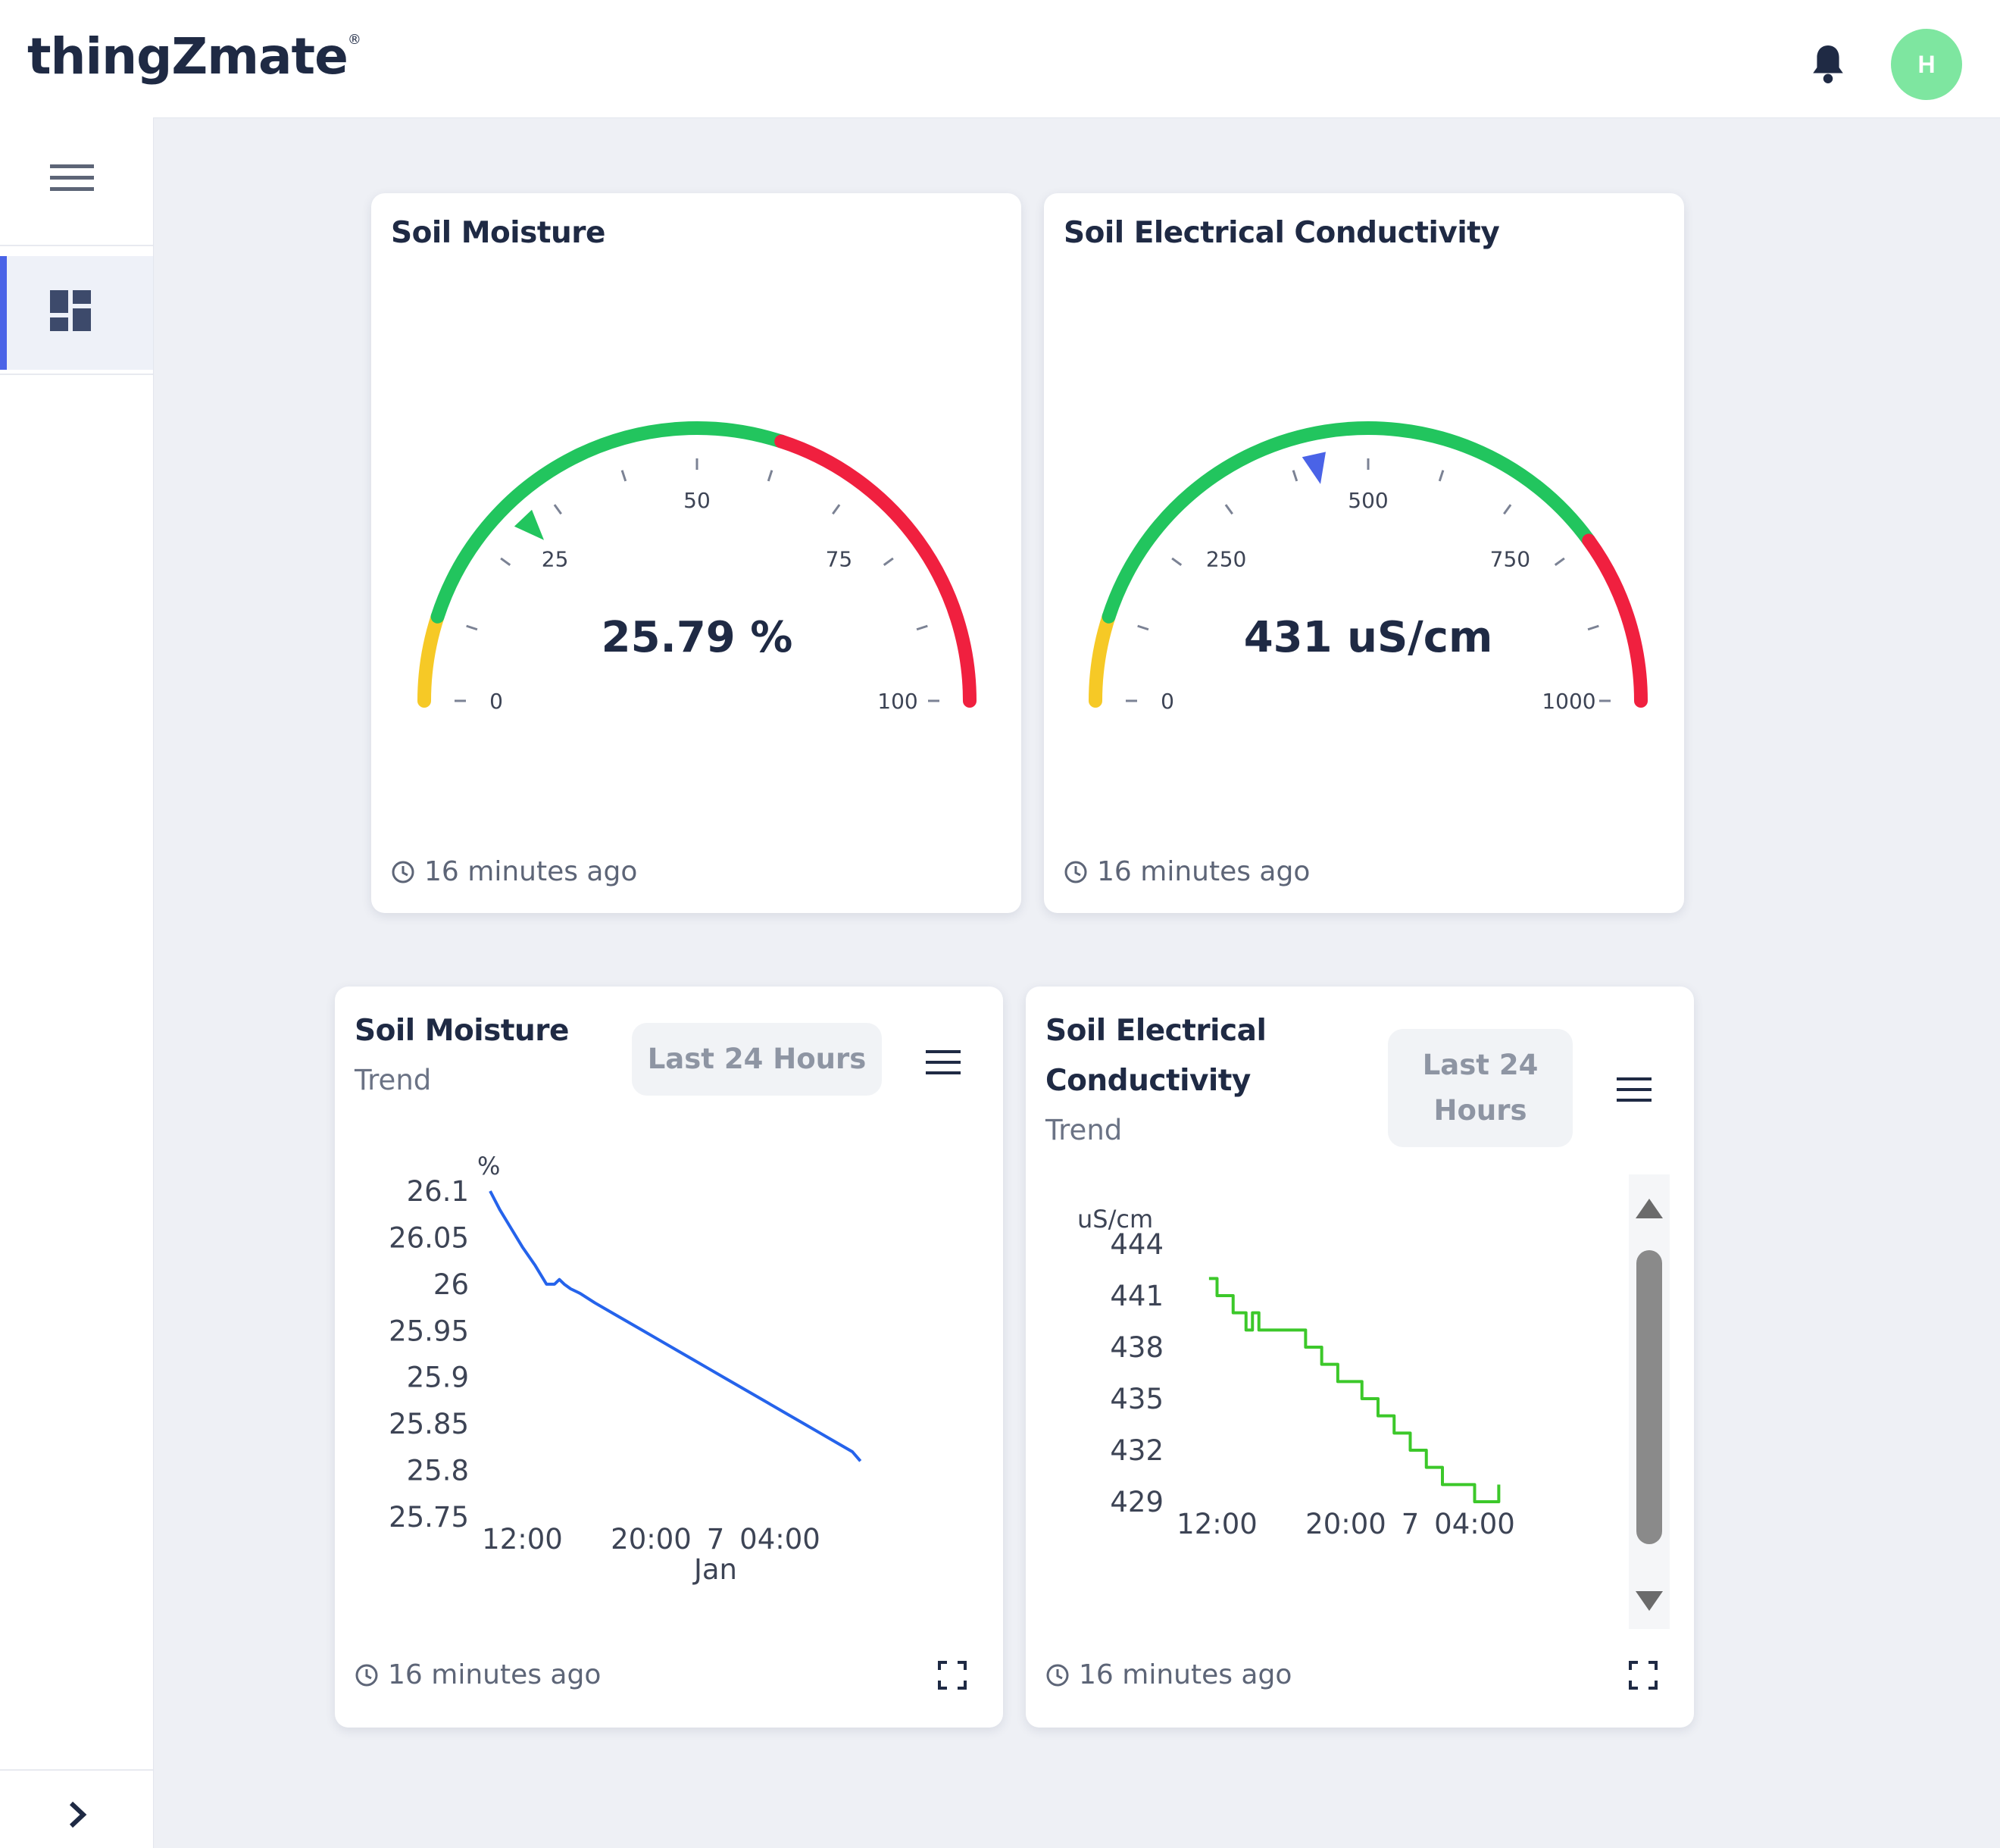 The height and width of the screenshot is (1848, 2000). Describe the element at coordinates (70, 310) in the screenshot. I see `dashboard-icon` at that location.